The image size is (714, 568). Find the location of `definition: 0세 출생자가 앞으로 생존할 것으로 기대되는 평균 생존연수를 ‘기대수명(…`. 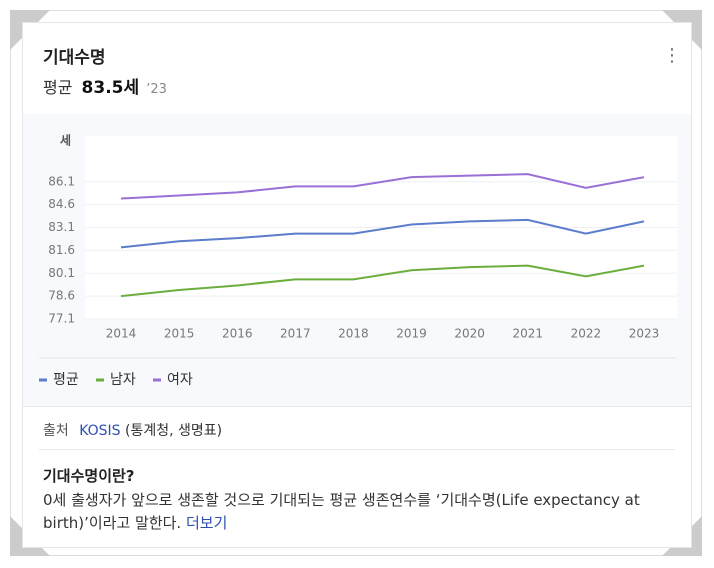

definition: 0세 출생자가 앞으로 생존할 것으로 기대되는 평균 생존연수를 ‘기대수명(… is located at coordinates (359, 512).